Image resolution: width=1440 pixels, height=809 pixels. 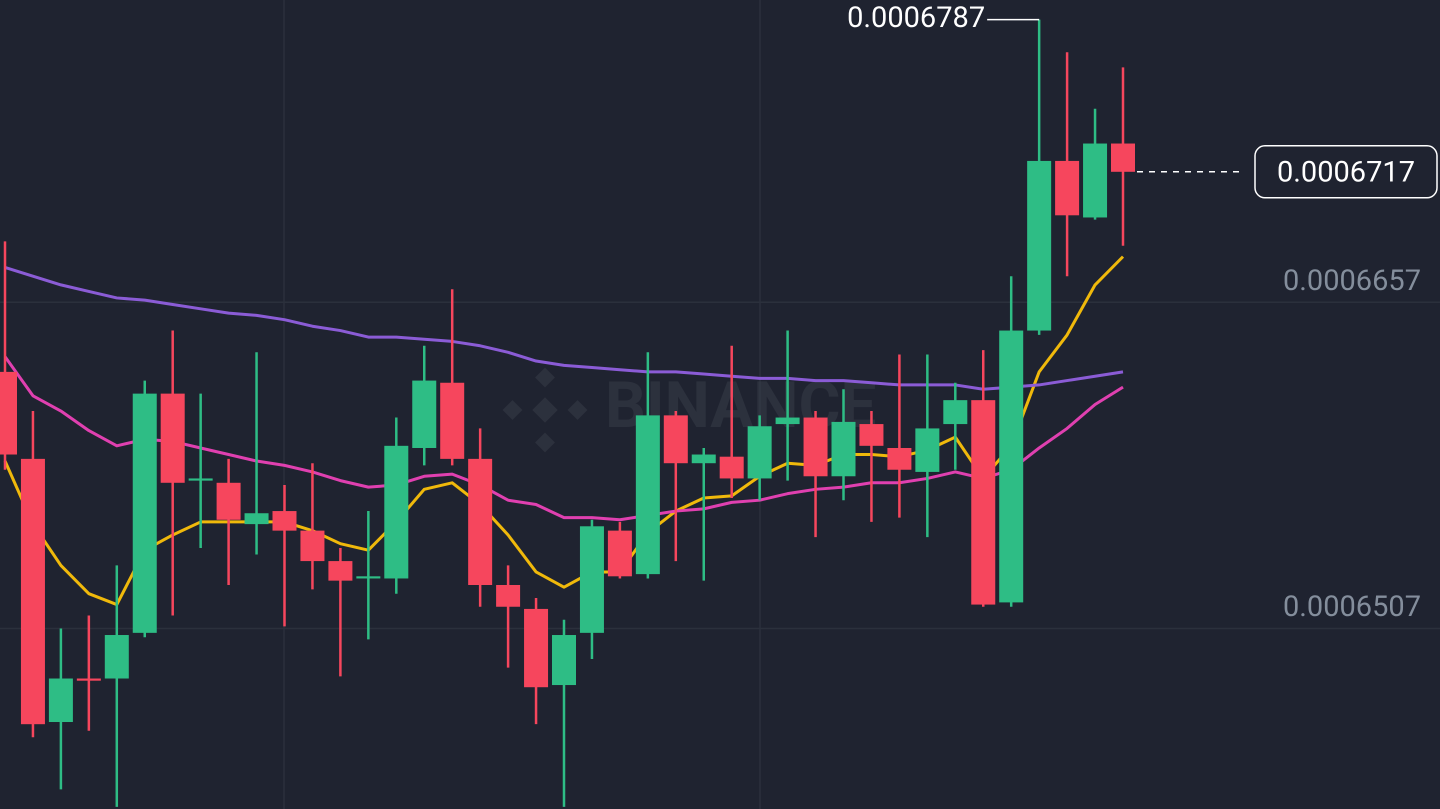 I want to click on y-tick-label: 0.0006657, so click(x=1352, y=281).